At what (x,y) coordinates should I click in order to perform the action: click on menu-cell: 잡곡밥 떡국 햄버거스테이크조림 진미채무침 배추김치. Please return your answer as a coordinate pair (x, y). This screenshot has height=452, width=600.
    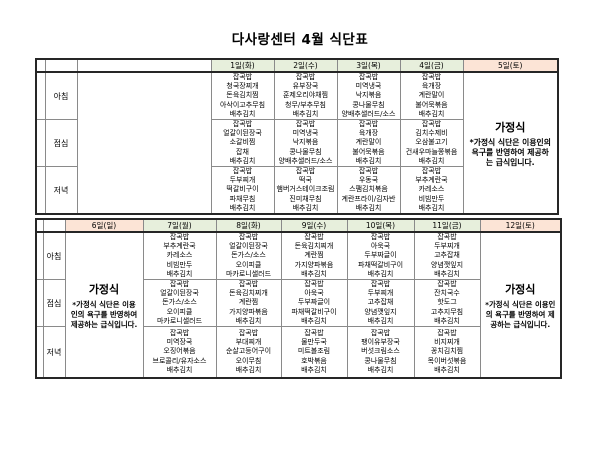
    Looking at the image, I should click on (305, 190).